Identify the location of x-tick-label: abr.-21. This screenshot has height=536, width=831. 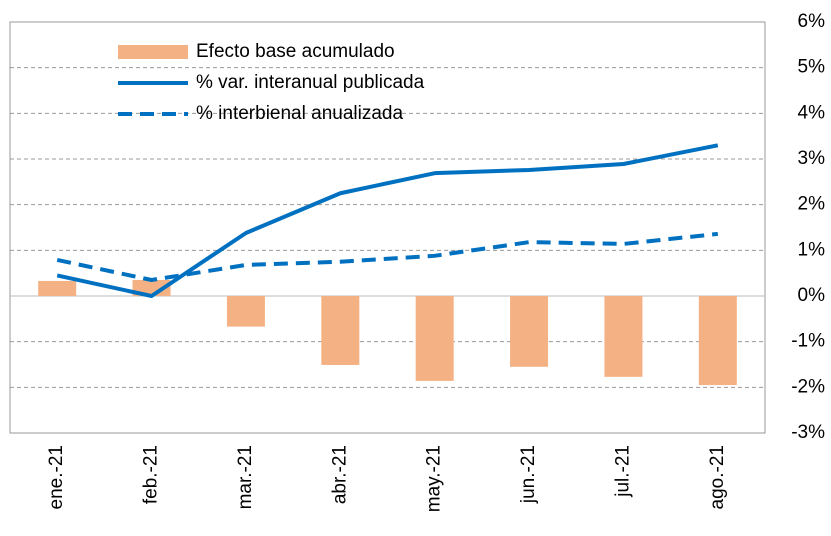
(339, 474).